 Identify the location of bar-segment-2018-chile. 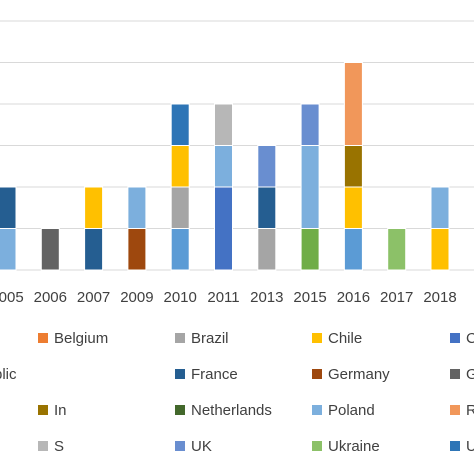
(440, 249).